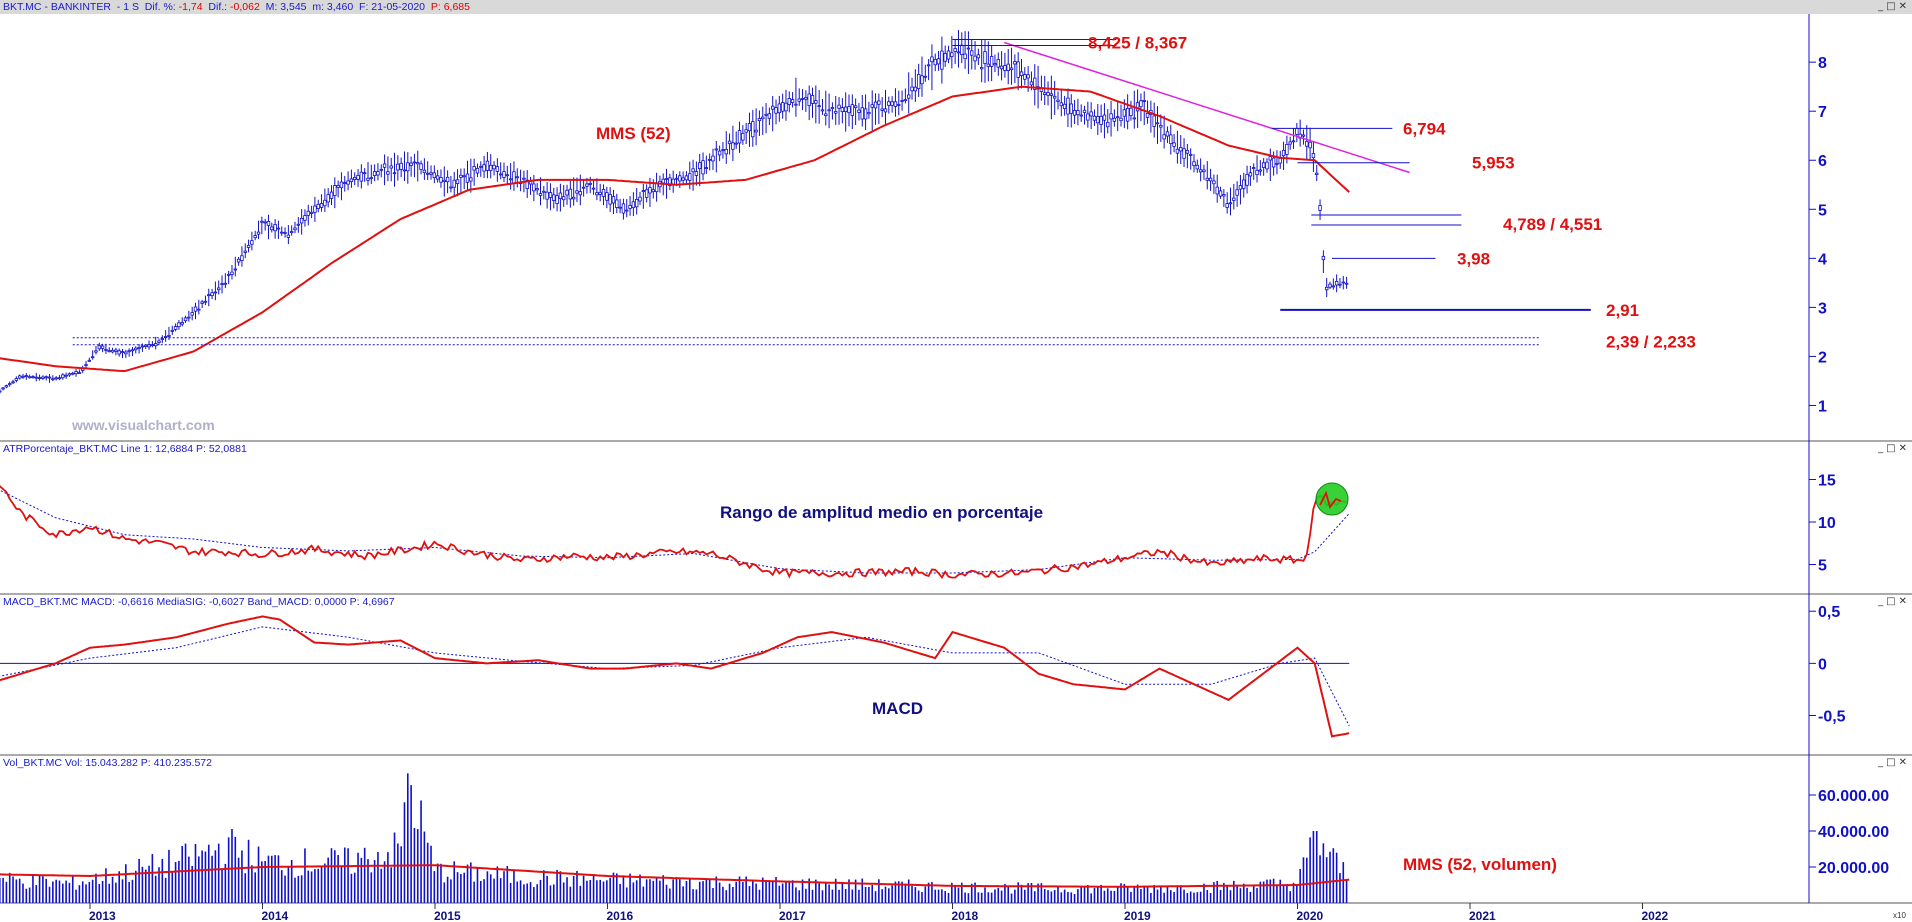 This screenshot has height=922, width=1912. What do you see at coordinates (965, 915) in the screenshot?
I see `x-tick-label: 2018` at bounding box center [965, 915].